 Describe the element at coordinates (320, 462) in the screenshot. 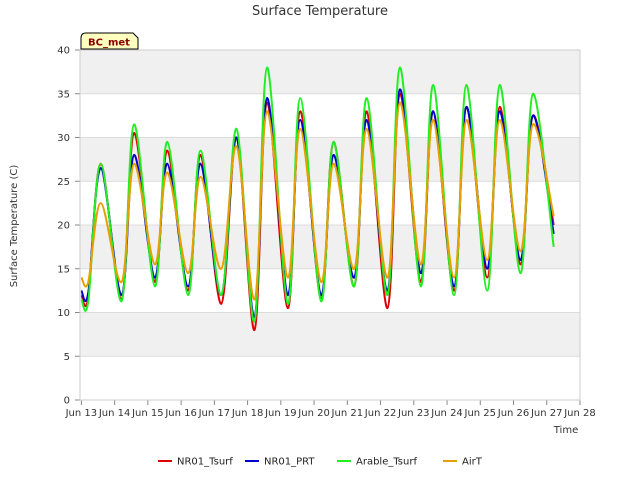

I see `legend: NR01_Tsurf NR01_PRT Arable_Tsurf AirT` at that location.